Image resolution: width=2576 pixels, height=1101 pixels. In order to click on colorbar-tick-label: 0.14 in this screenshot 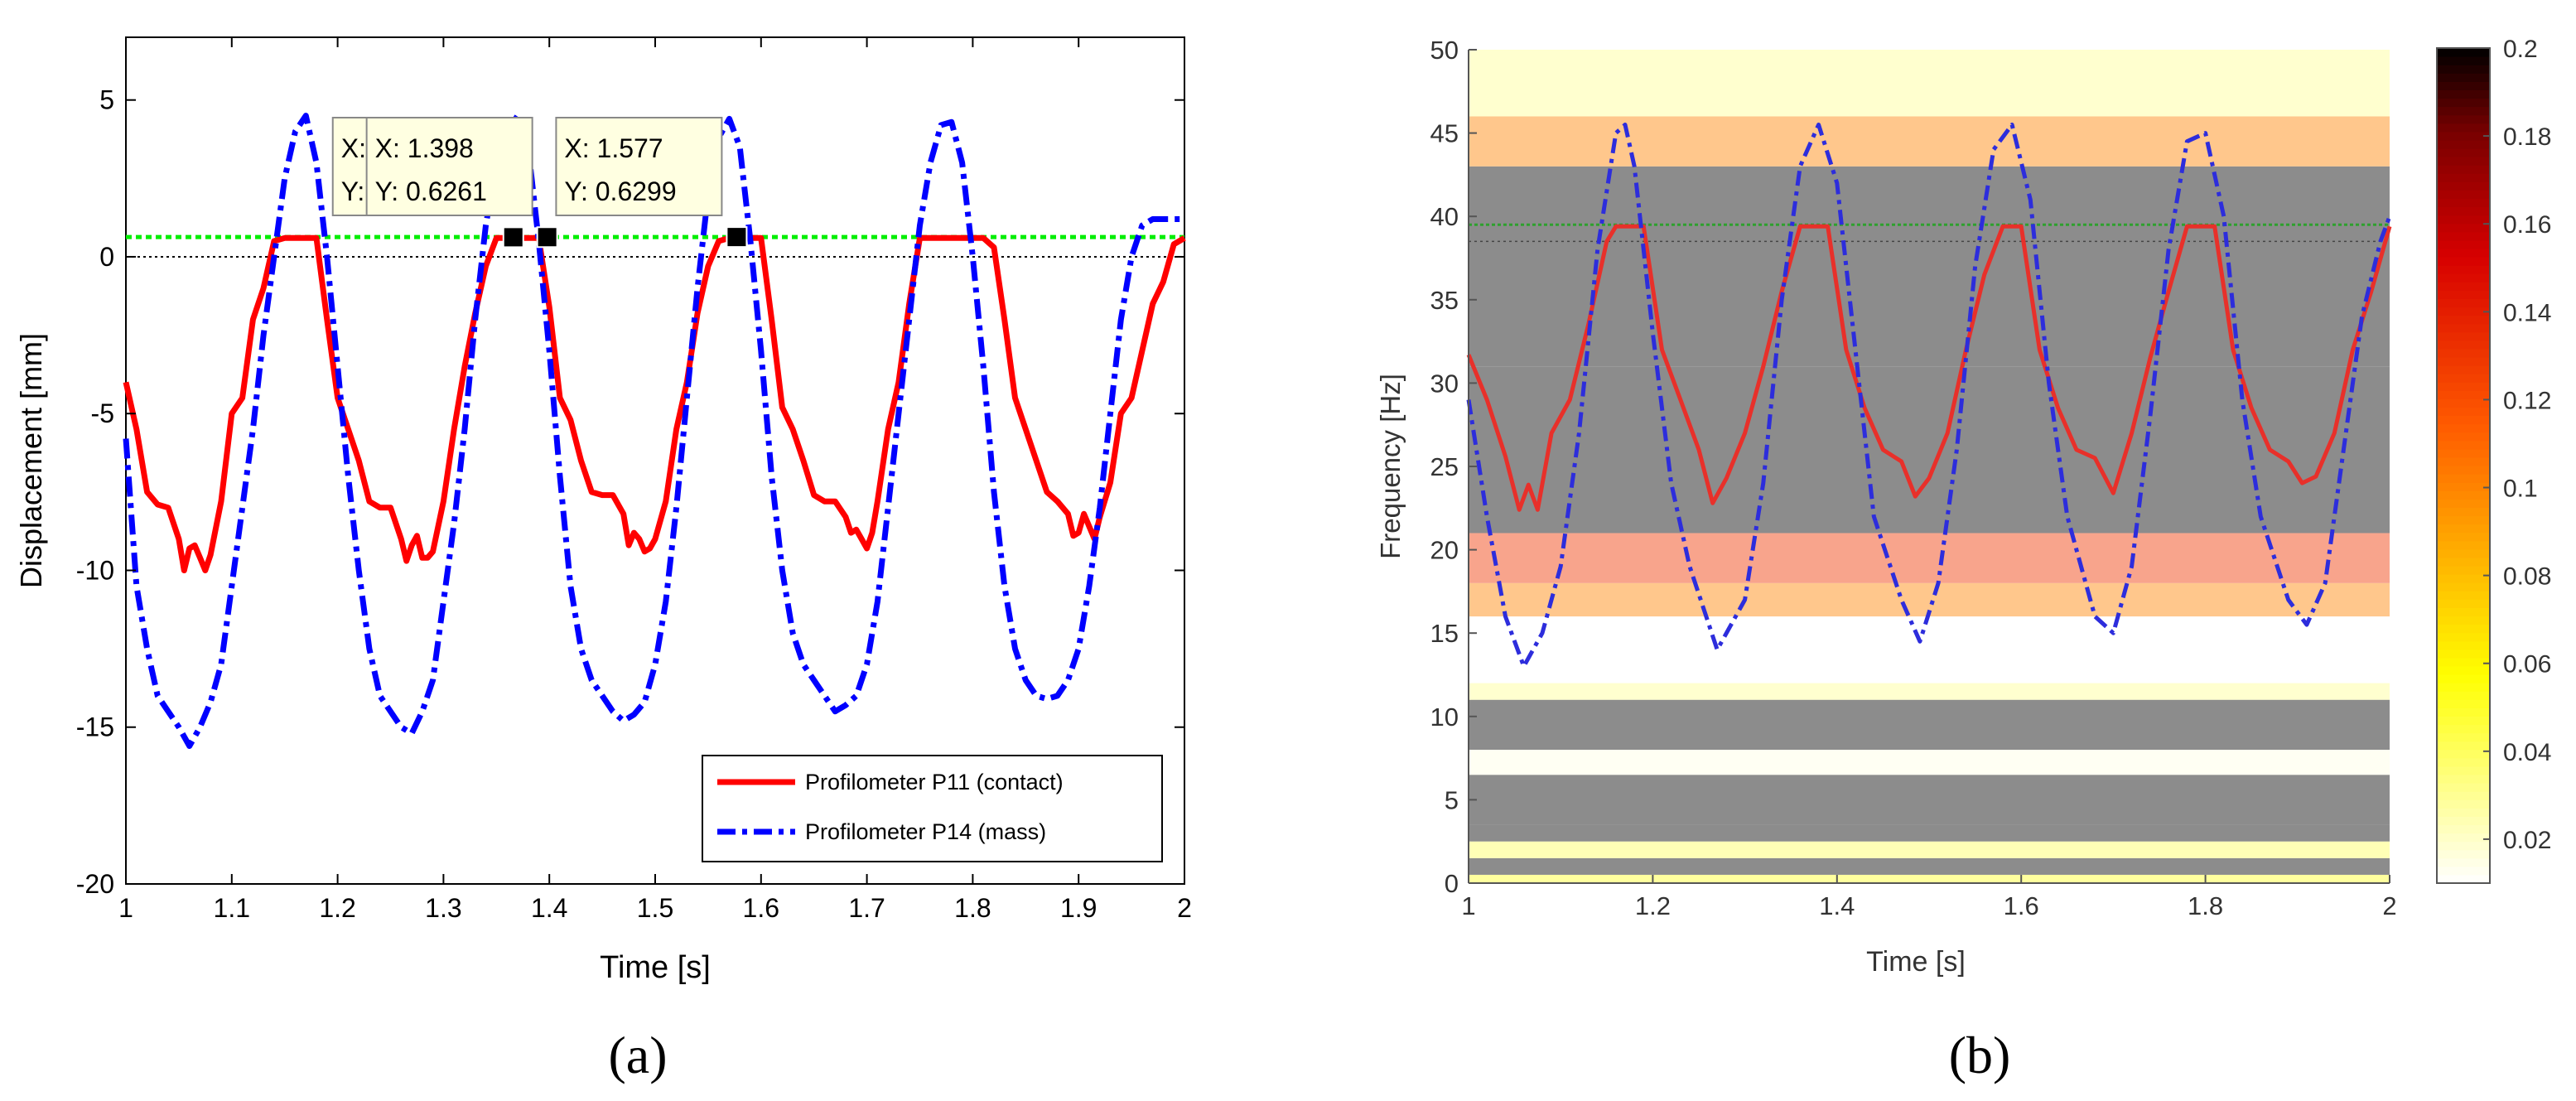, I will do `click(2527, 312)`.